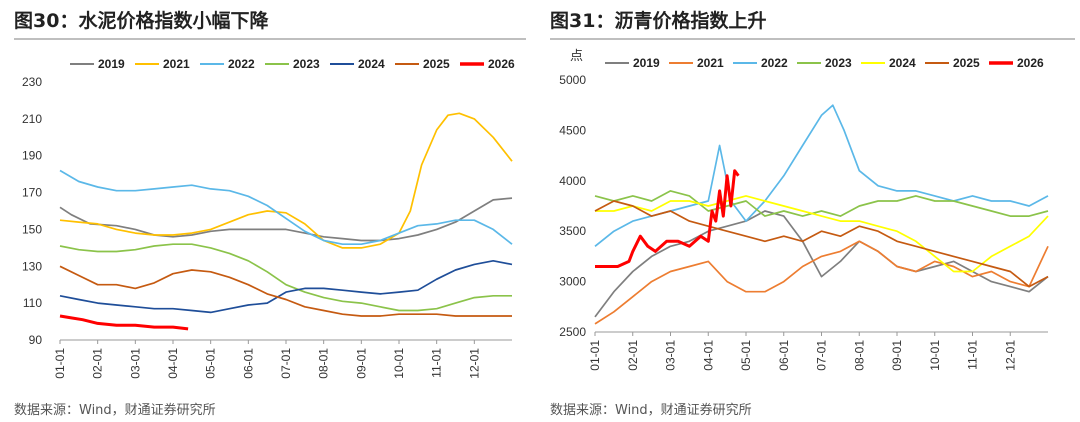  What do you see at coordinates (32, 266) in the screenshot?
I see `y-tick-label: 130` at bounding box center [32, 266].